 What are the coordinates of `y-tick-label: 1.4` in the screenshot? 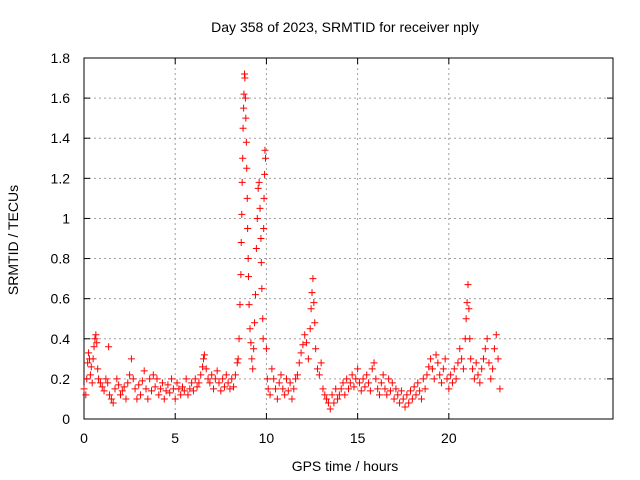 It's located at (61, 138).